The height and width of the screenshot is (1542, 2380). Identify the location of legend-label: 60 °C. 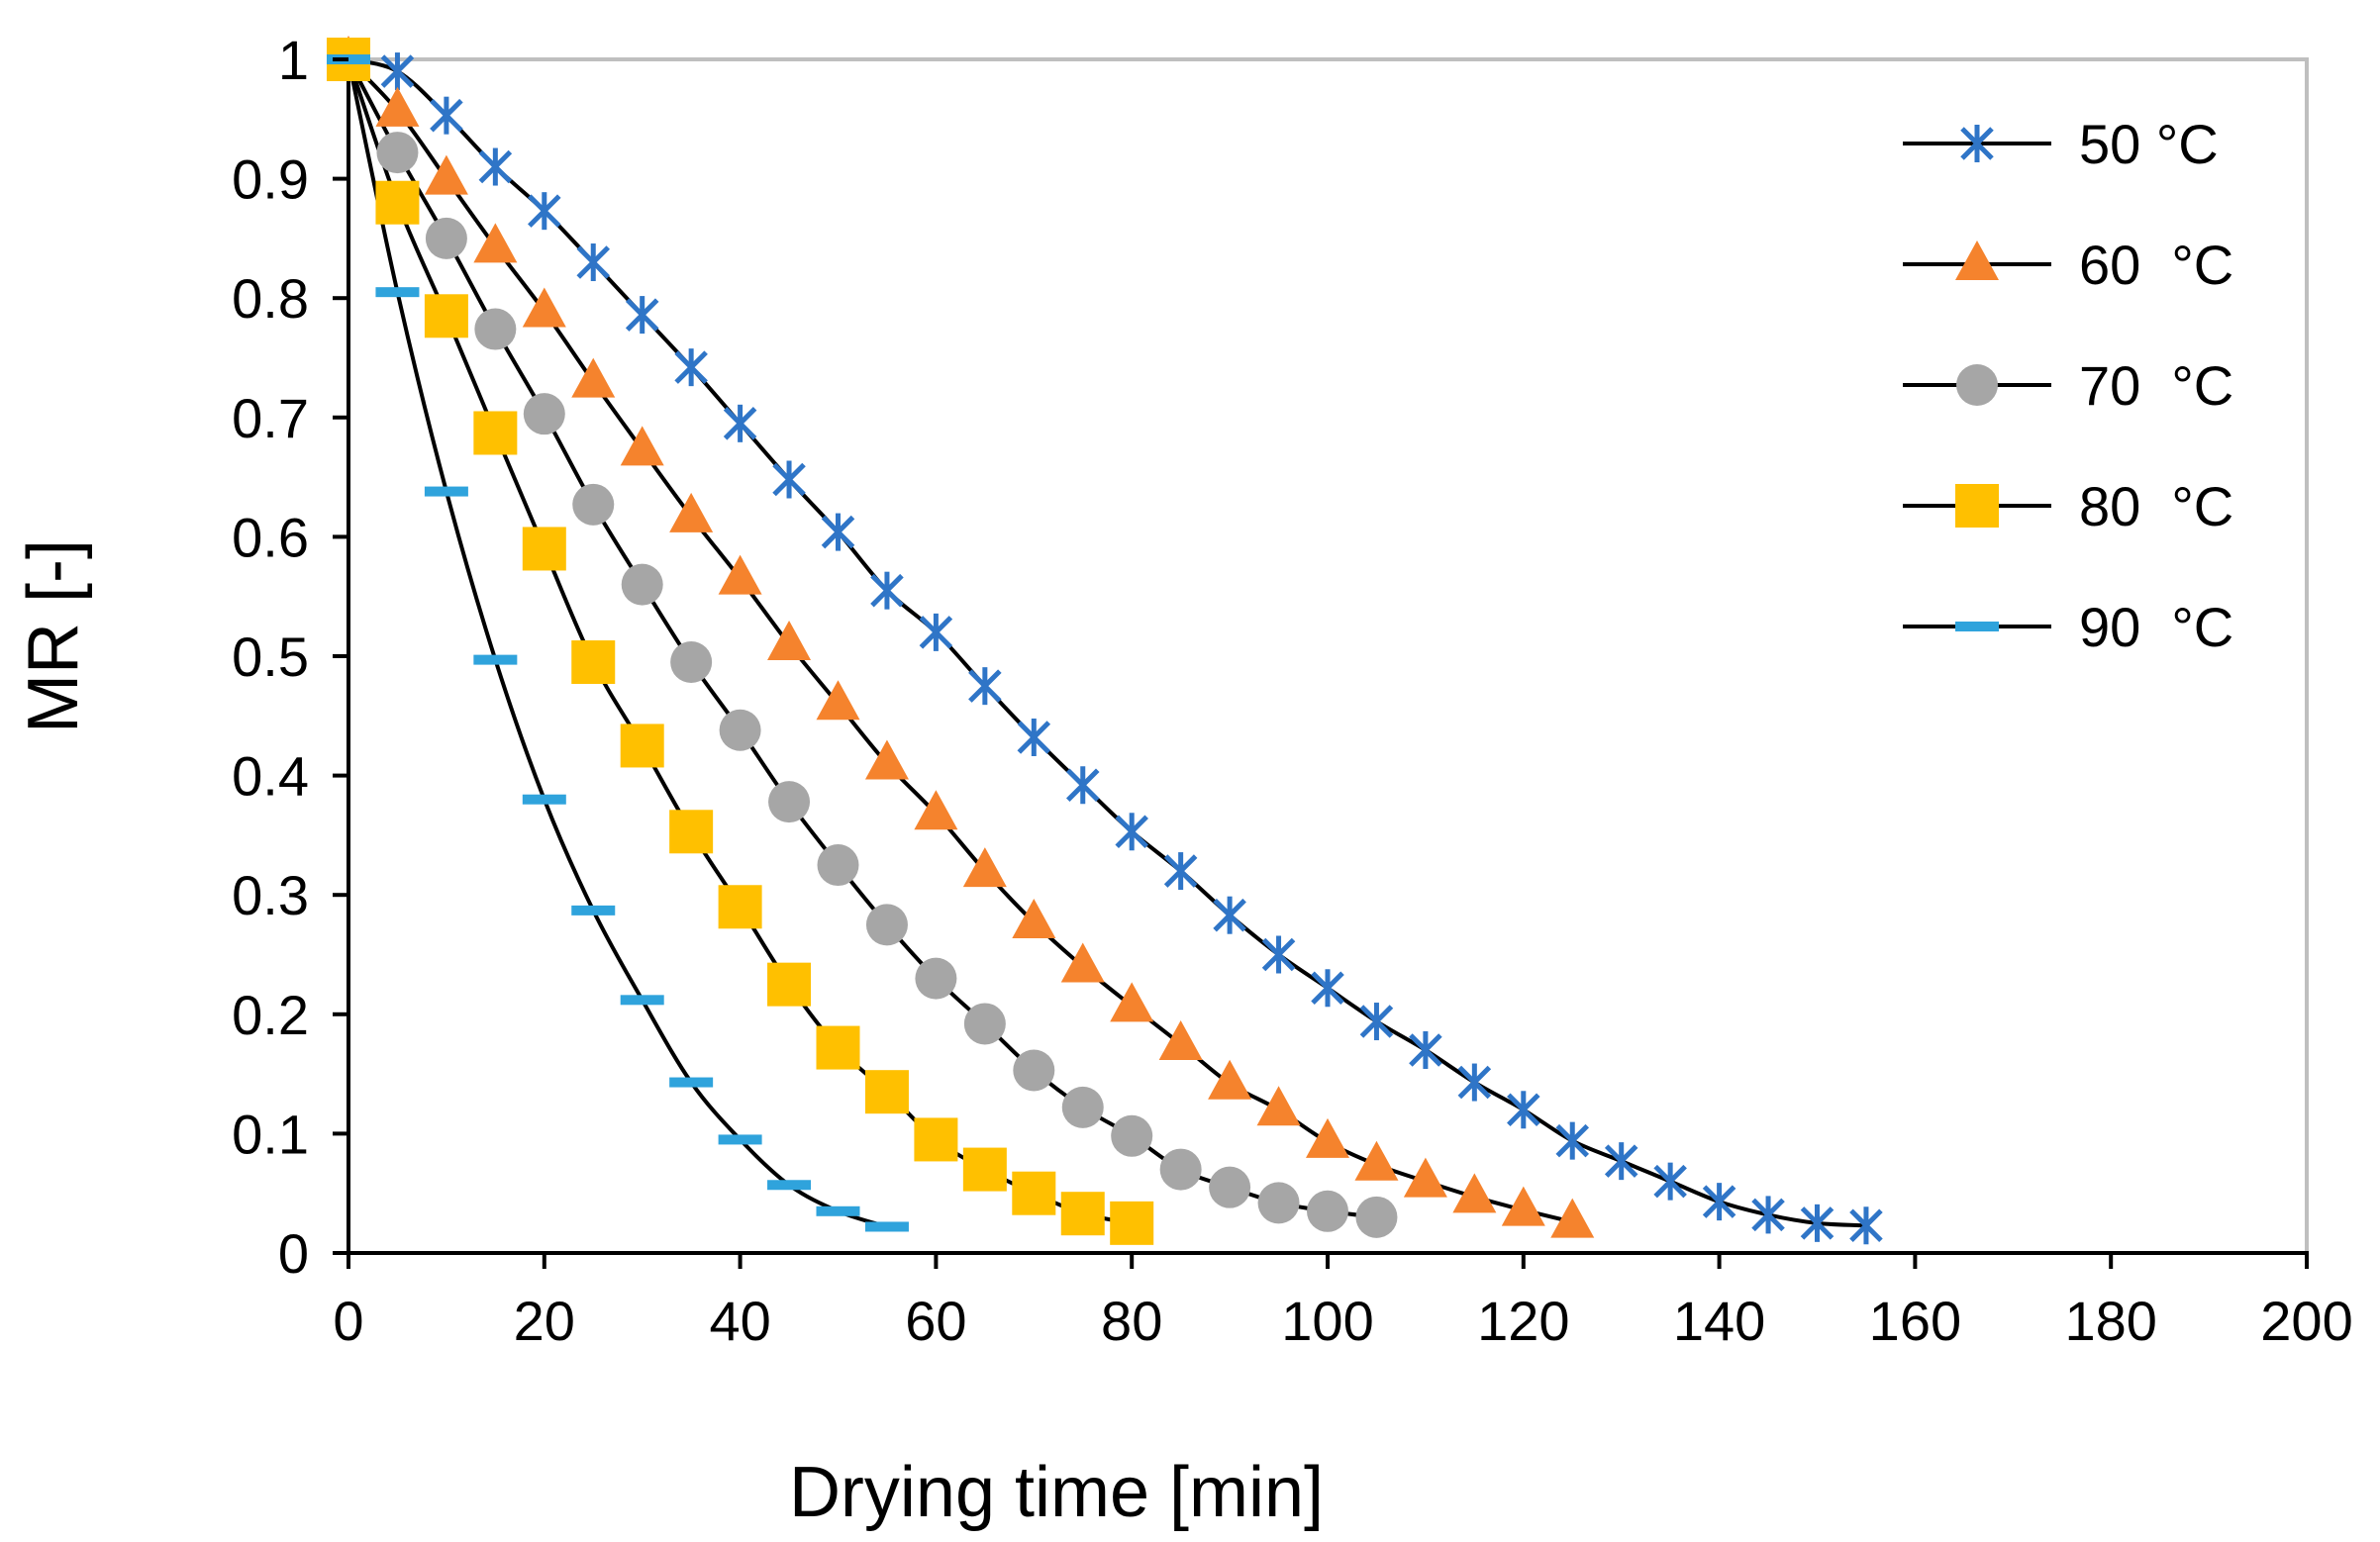
(2156, 265).